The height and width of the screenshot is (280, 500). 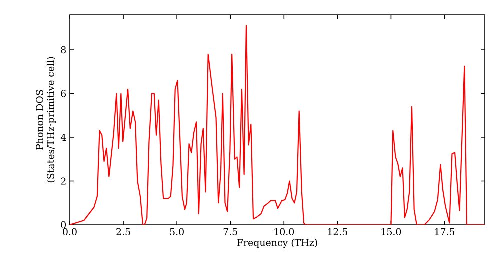 What do you see at coordinates (445, 232) in the screenshot?
I see `x-tick-label: 17.5` at bounding box center [445, 232].